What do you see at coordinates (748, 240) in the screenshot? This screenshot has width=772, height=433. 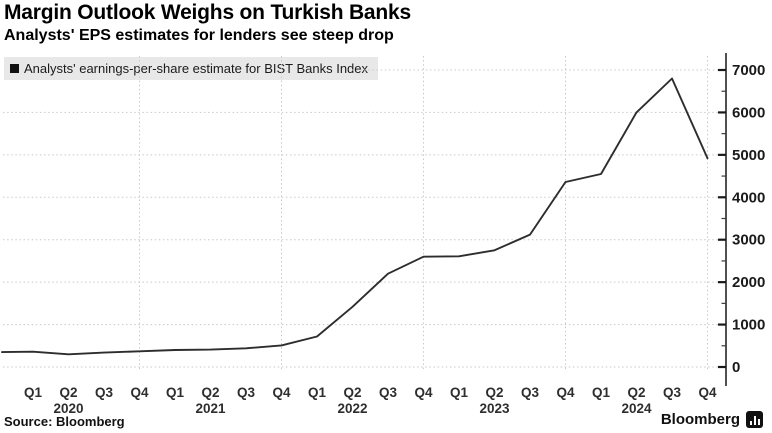 I see `y-tick-label: 3000` at bounding box center [748, 240].